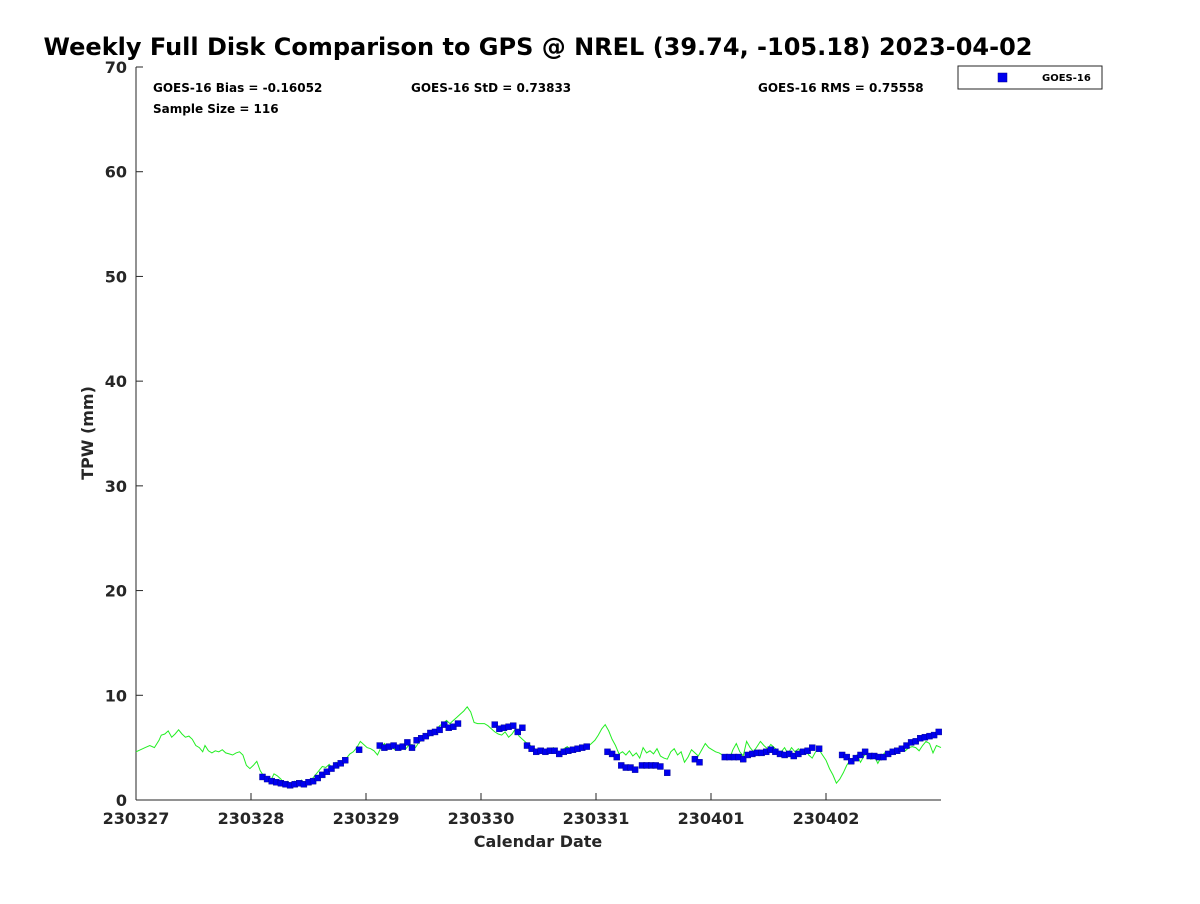 This screenshot has width=1200, height=904. Describe the element at coordinates (116, 67) in the screenshot. I see `y-tick-label: 70` at that location.